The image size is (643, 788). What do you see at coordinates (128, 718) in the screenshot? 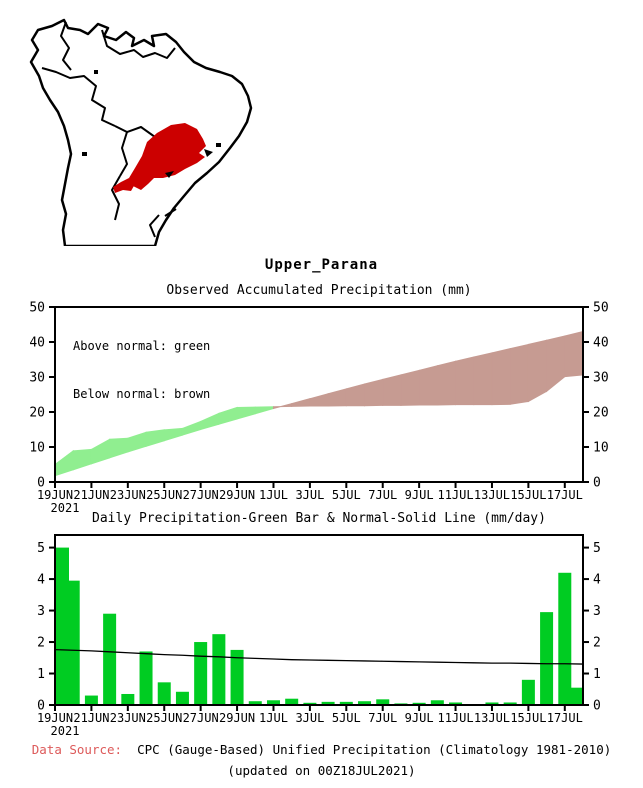
I see `x-tick-label: 23JUN` at bounding box center [128, 718].